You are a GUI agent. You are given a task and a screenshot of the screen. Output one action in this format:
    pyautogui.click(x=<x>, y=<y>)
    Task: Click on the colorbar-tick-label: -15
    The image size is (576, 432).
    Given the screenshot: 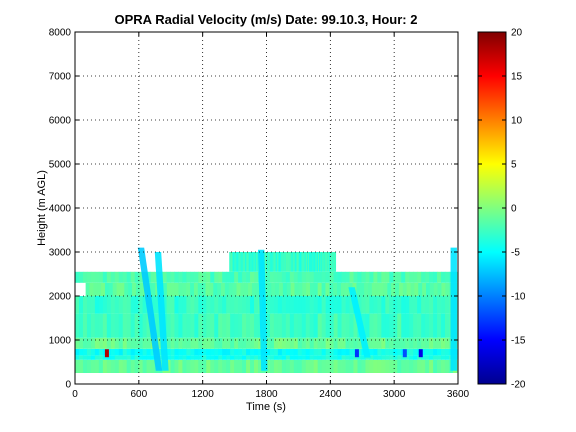 What is the action you would take?
    pyautogui.click(x=518, y=341)
    